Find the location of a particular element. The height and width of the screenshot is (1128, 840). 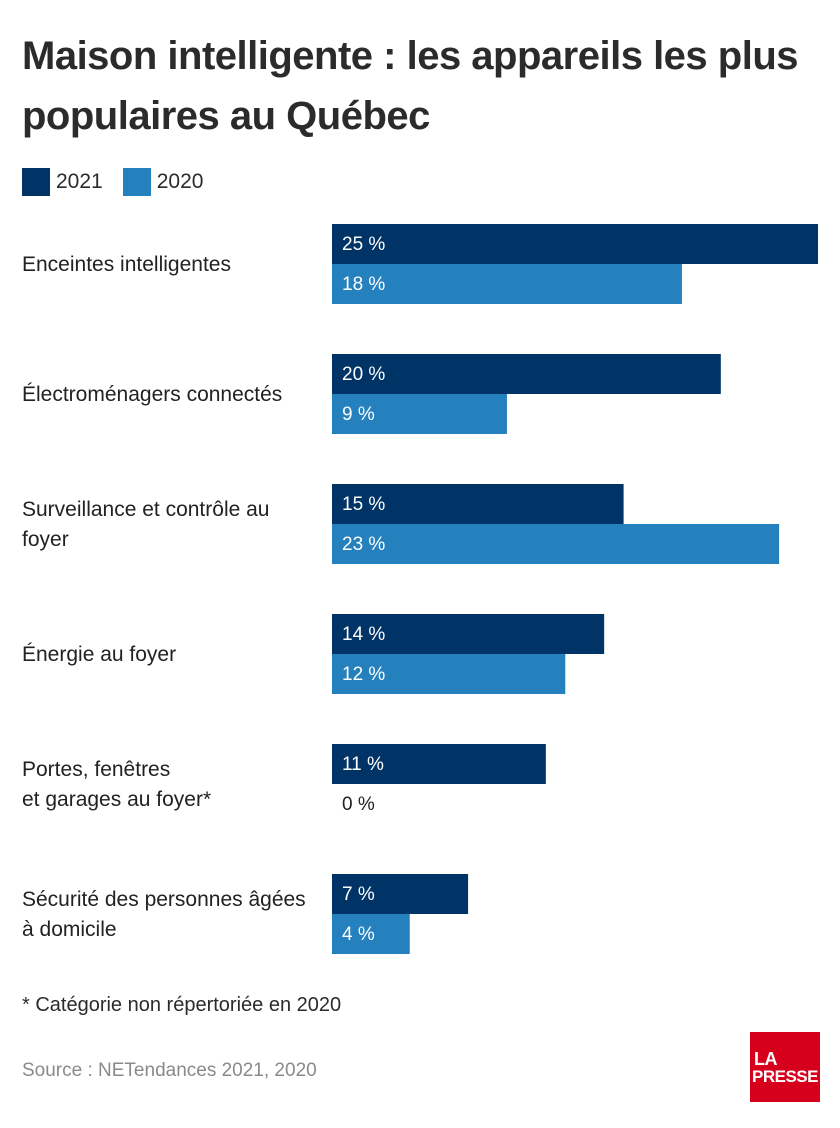

value-label-2021-portes-fenetres-et-garages-au-foyer: 11 % is located at coordinates (363, 764).